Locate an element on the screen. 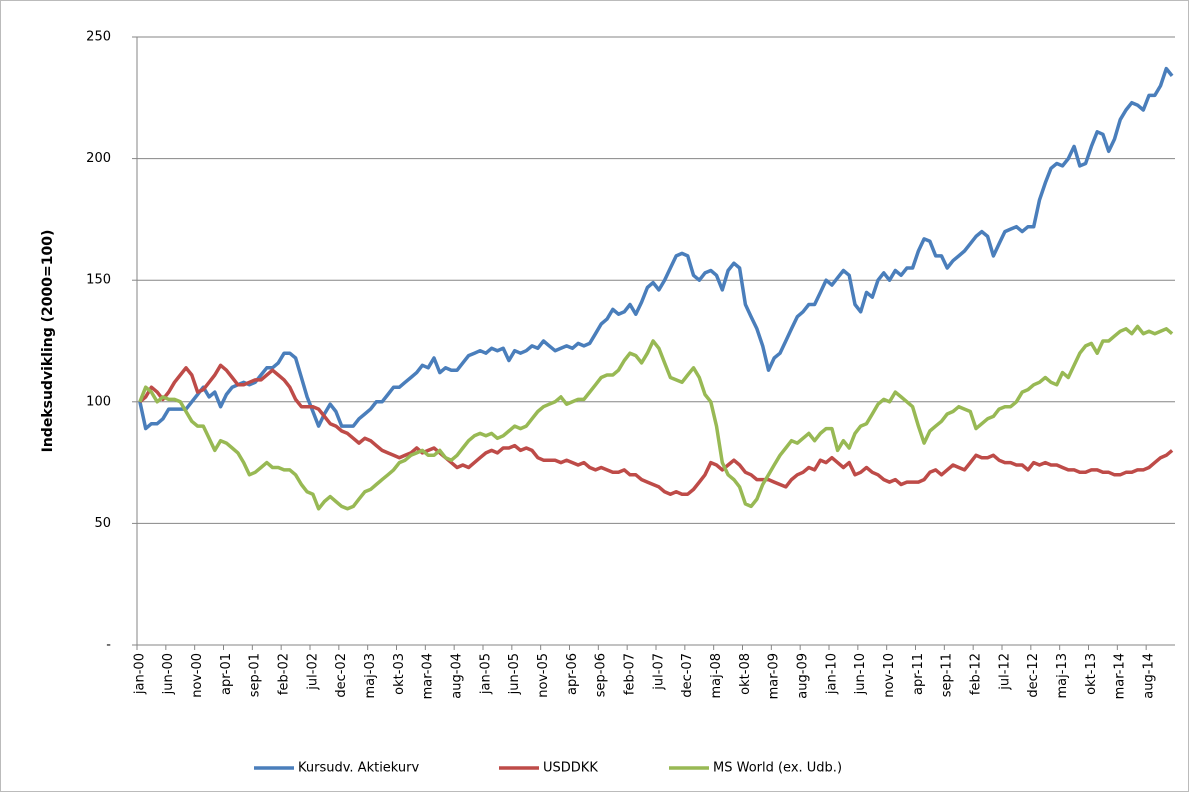 The image size is (1190, 793). x-tick-label: jul-07 is located at coordinates (658, 672).